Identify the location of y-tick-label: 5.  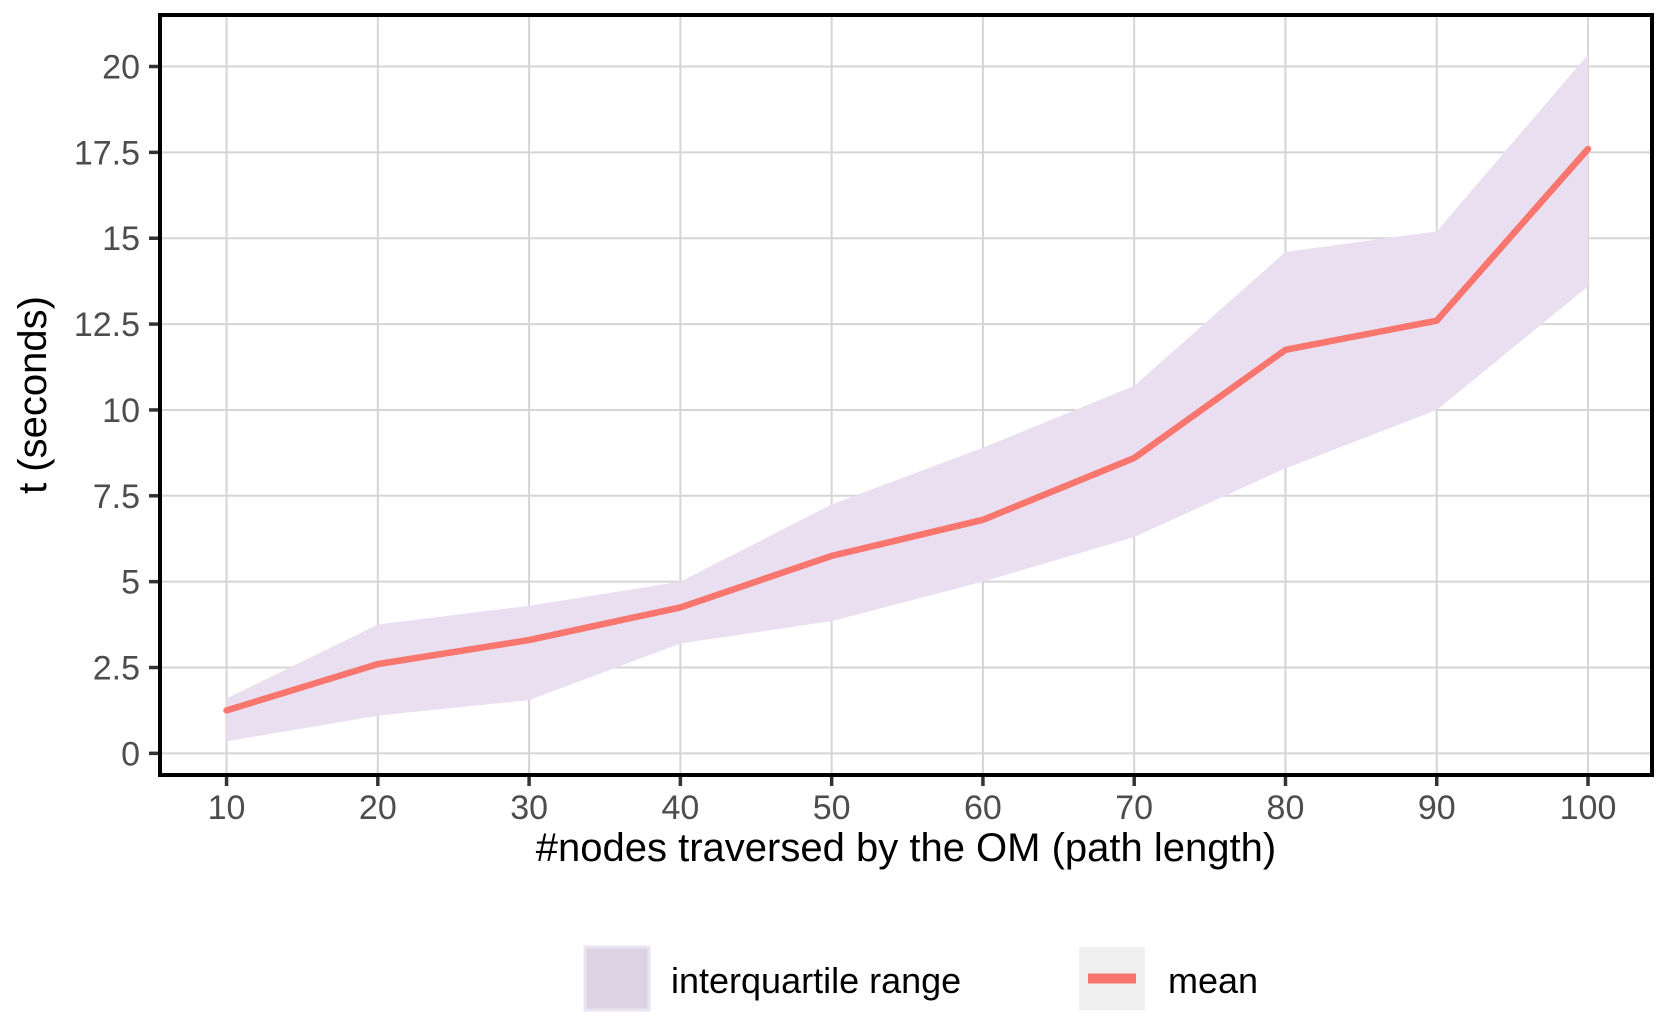
(130, 583).